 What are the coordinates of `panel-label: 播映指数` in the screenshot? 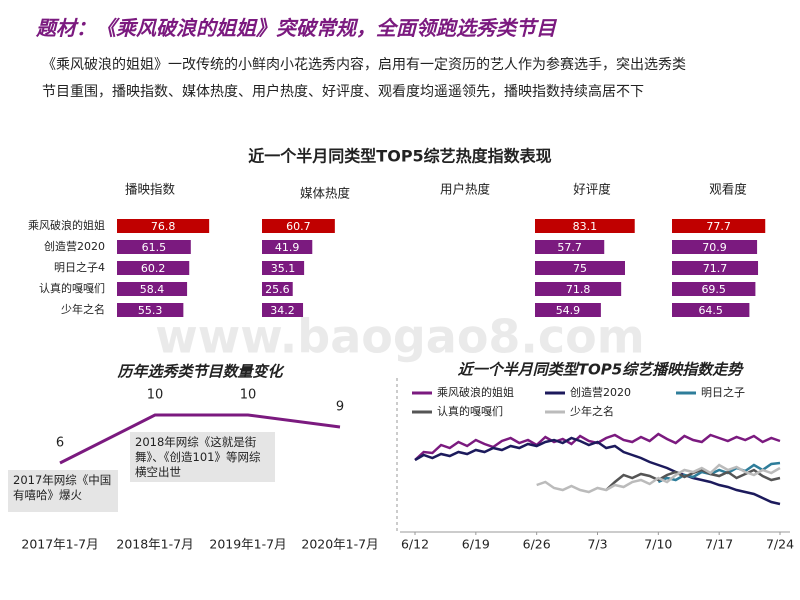 It's located at (150, 189).